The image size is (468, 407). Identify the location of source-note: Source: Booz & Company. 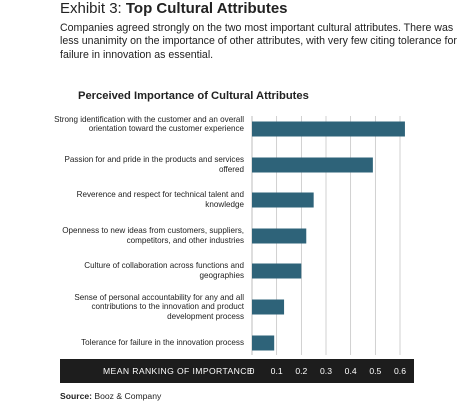
(110, 396).